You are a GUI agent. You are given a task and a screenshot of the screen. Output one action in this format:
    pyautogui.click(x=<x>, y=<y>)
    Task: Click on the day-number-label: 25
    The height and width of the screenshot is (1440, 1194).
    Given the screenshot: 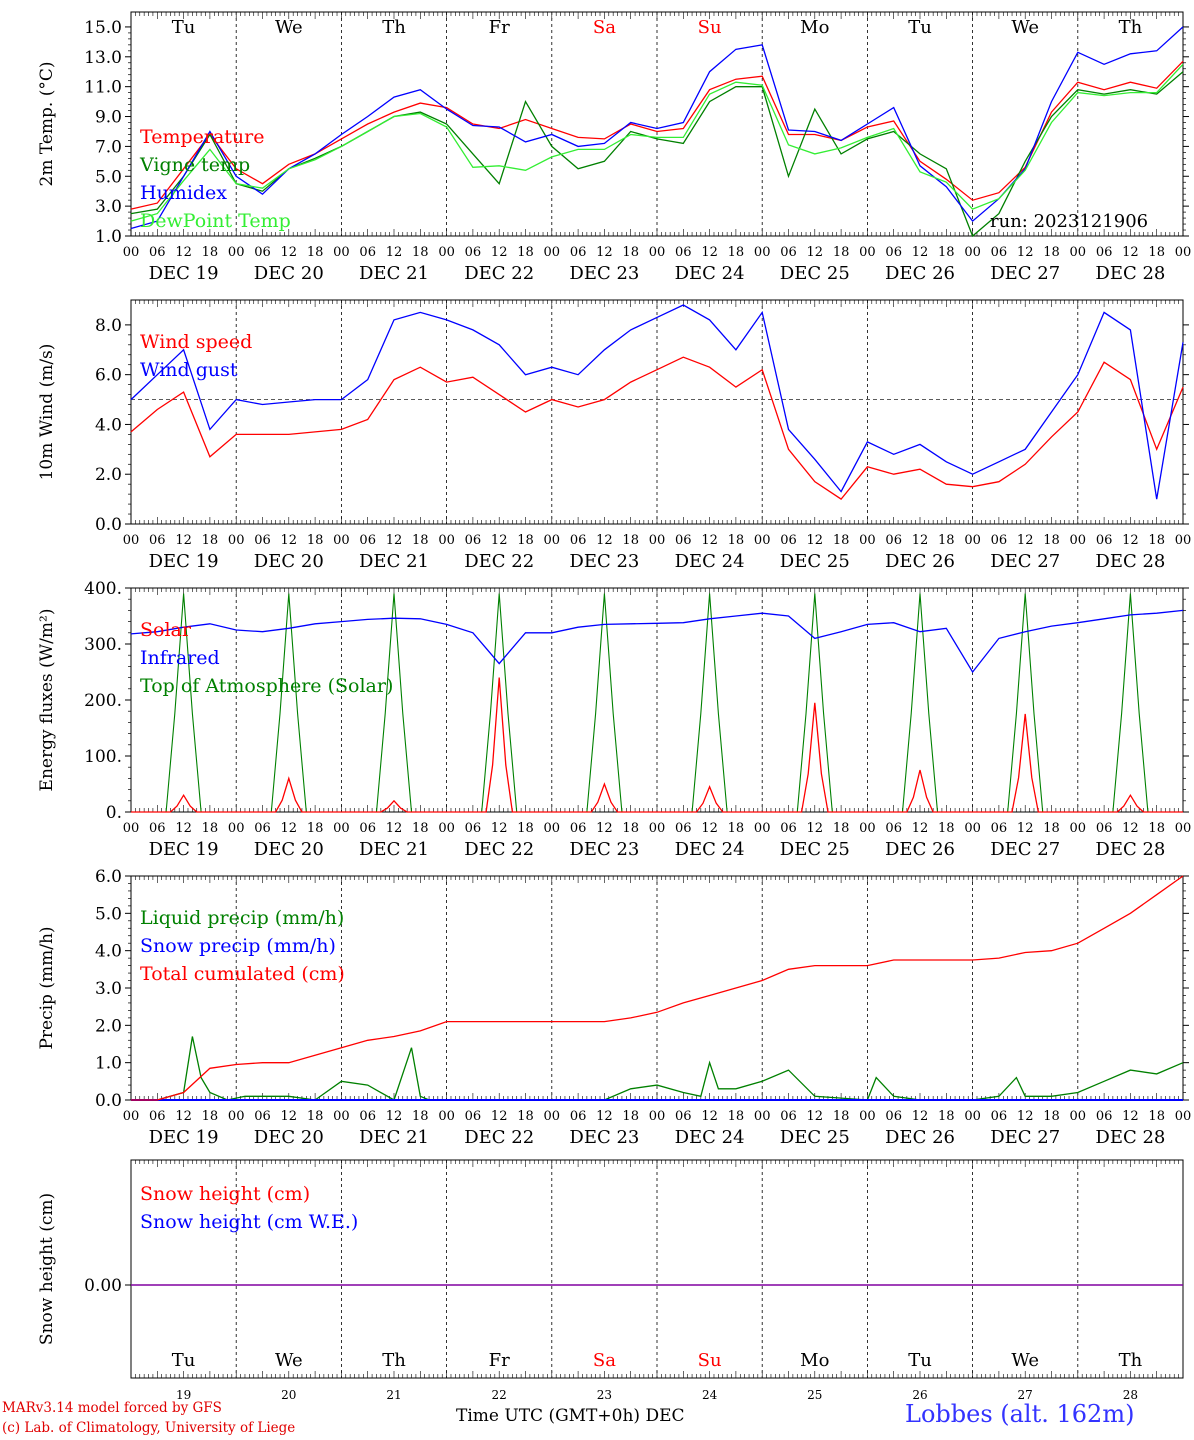 What is the action you would take?
    pyautogui.click(x=814, y=1395)
    